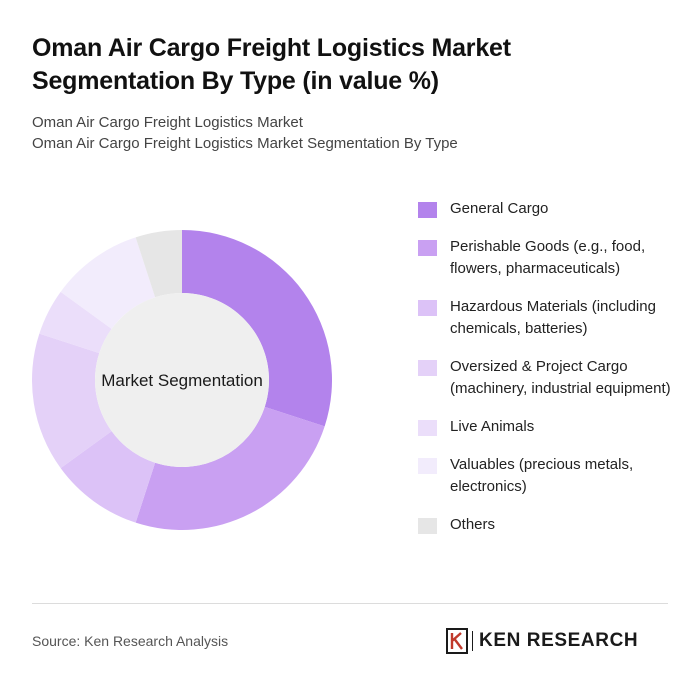 The height and width of the screenshot is (688, 700). Describe the element at coordinates (542, 475) in the screenshot. I see `legend-label: Valuables (precious metals, electronics)` at that location.